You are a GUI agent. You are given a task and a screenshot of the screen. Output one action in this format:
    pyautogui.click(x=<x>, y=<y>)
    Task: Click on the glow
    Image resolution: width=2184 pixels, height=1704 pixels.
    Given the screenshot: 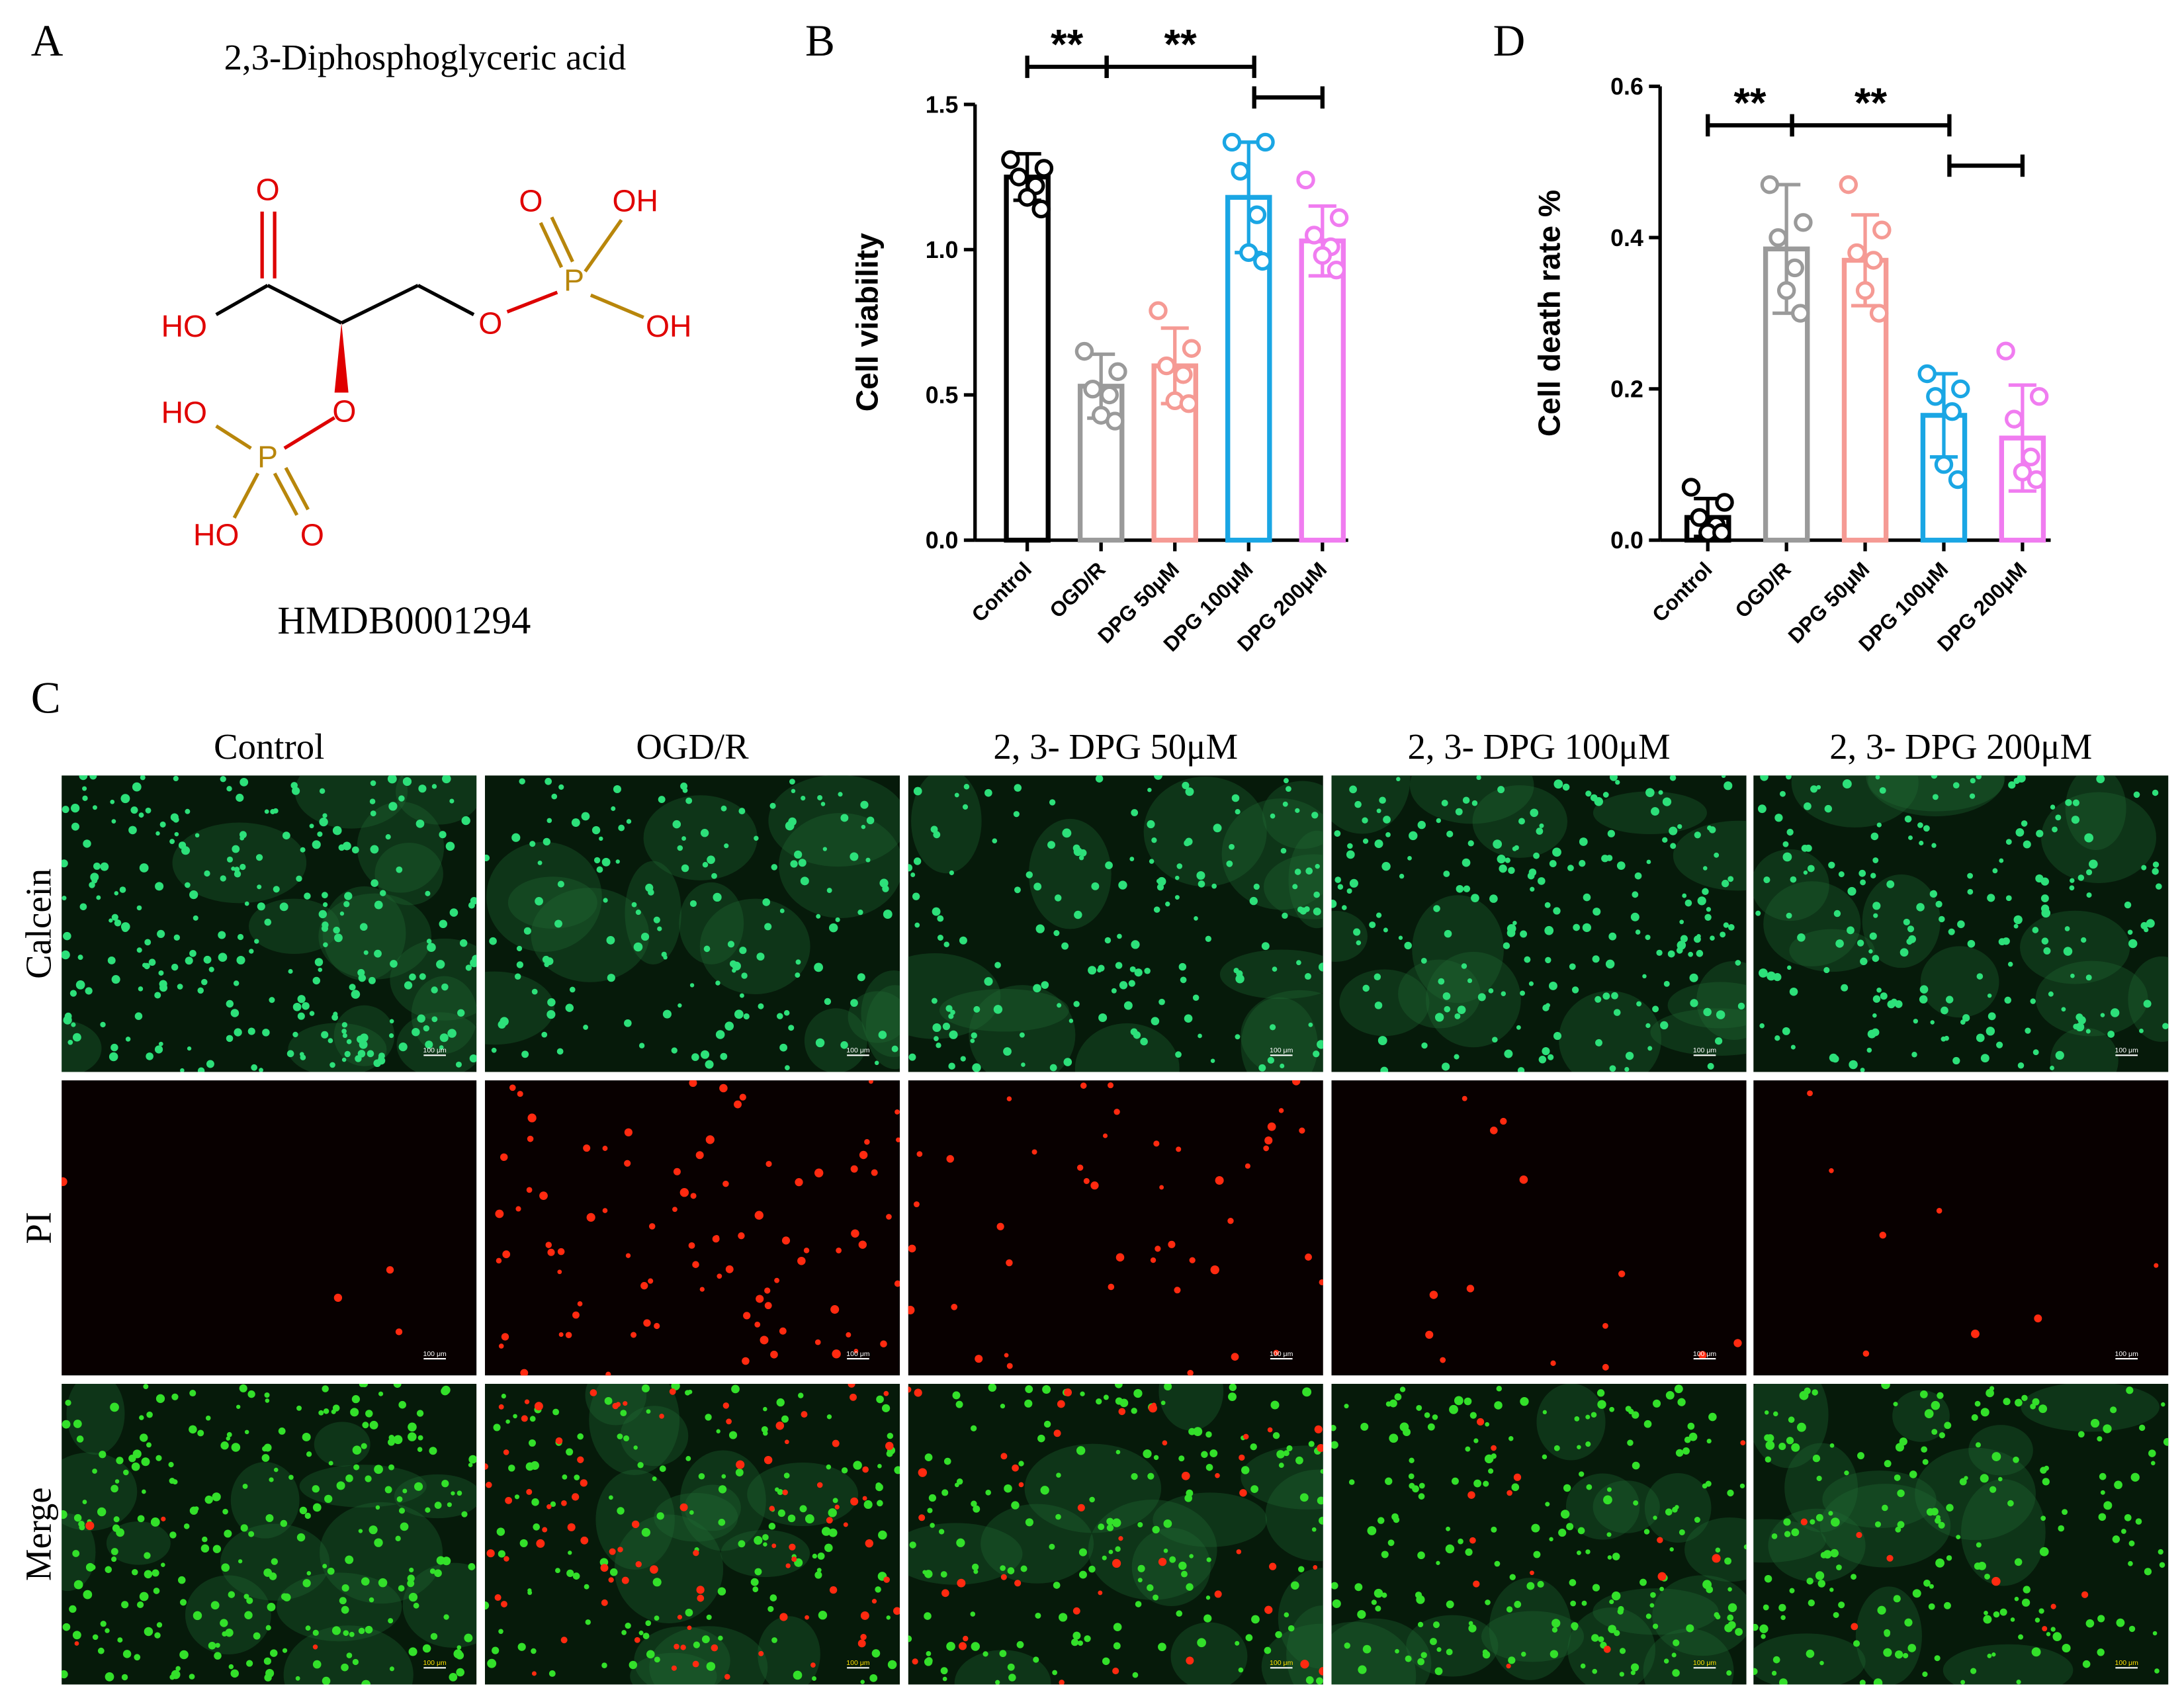 What is the action you would take?
    pyautogui.click(x=700, y=837)
    